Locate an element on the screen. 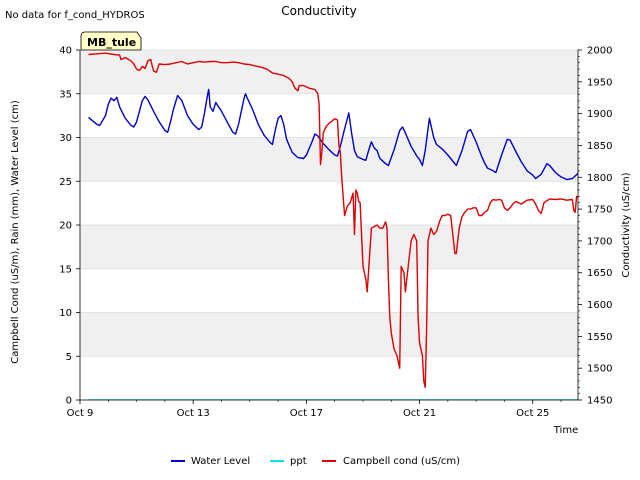 The height and width of the screenshot is (480, 640). x-axis-label: Time is located at coordinates (565, 430).